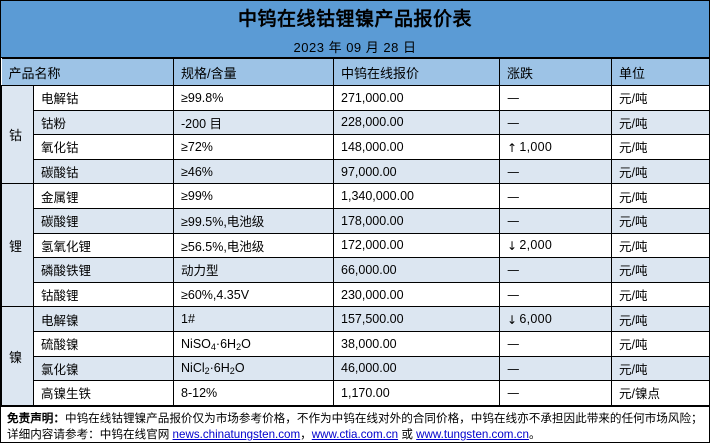 This screenshot has height=443, width=710. What do you see at coordinates (417, 343) in the screenshot?
I see `cell-price: 38,000.00` at bounding box center [417, 343].